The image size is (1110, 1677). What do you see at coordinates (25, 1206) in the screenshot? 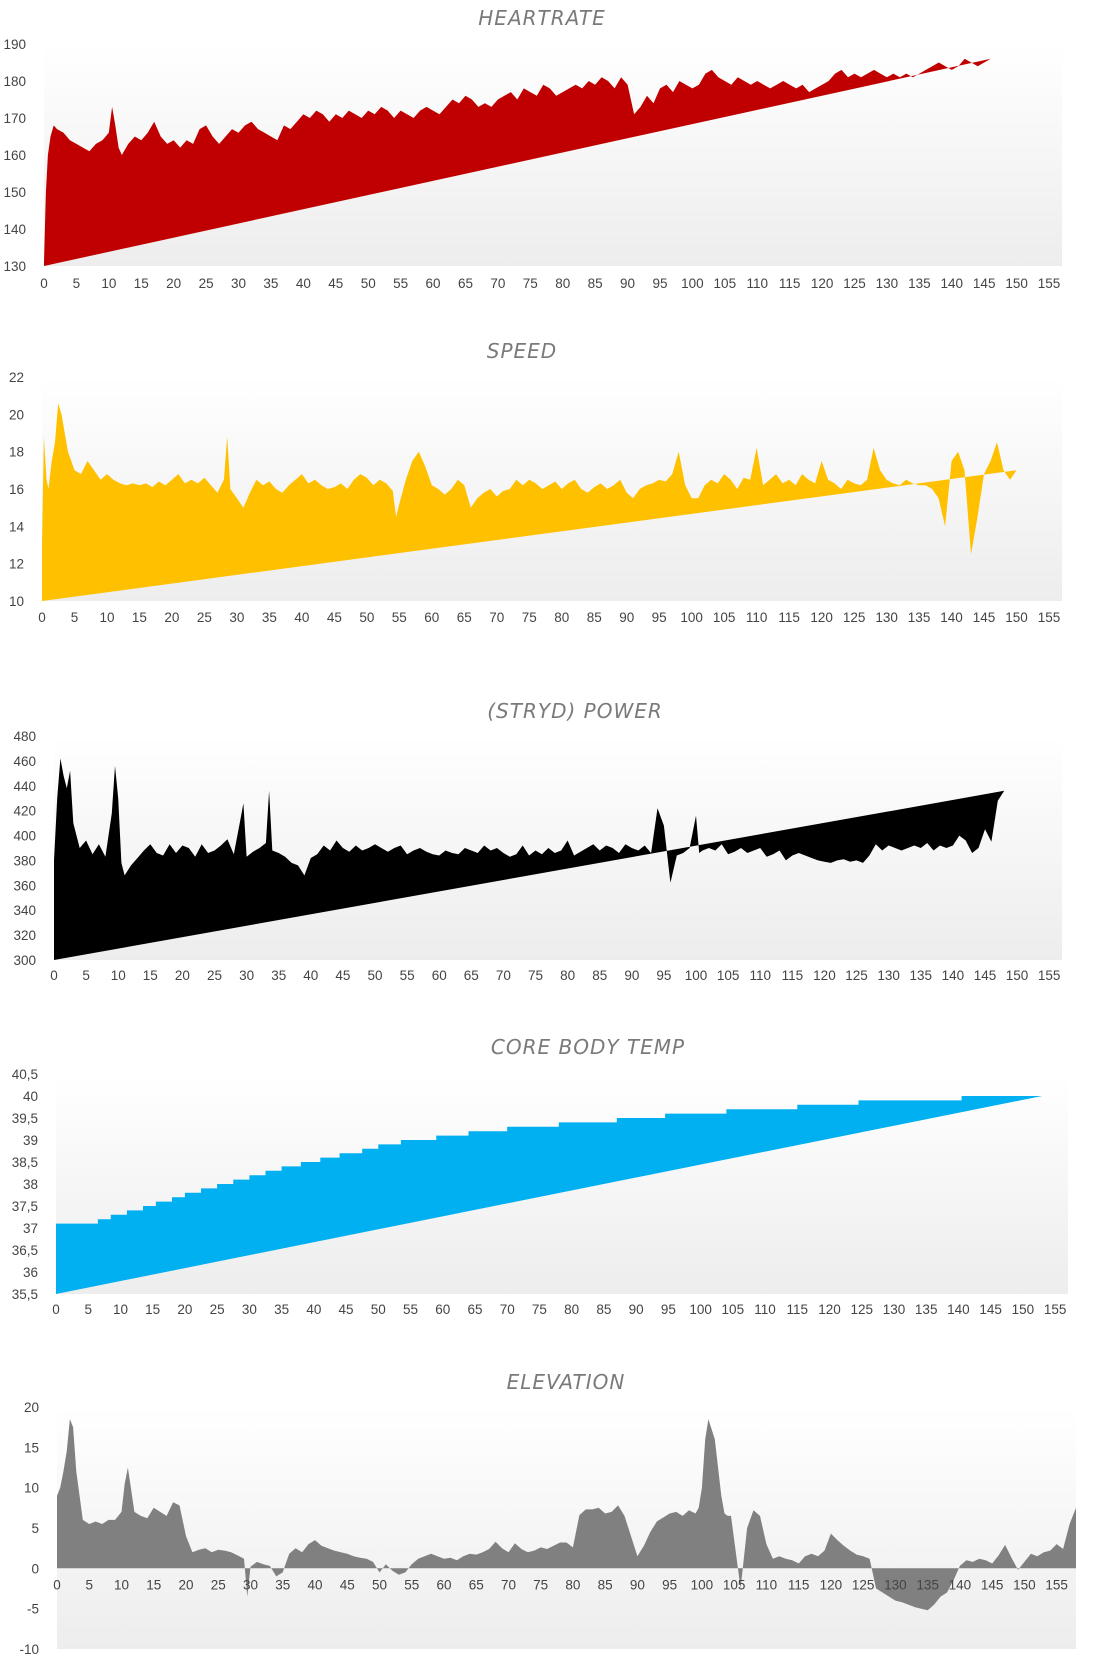
I see `y-tick-label: 37,5` at bounding box center [25, 1206].